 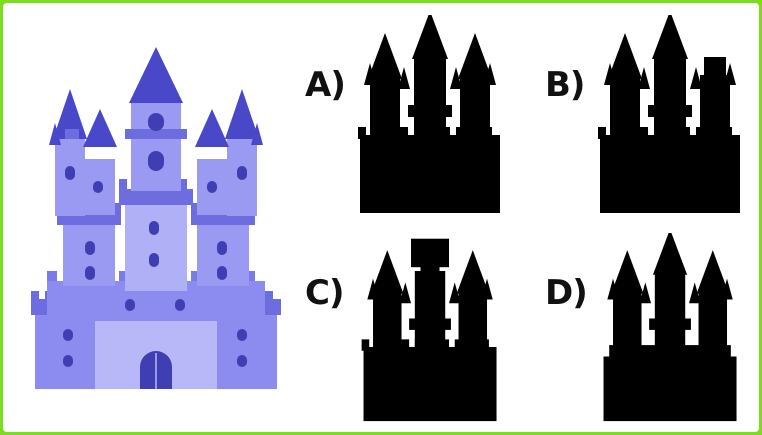 What do you see at coordinates (565, 85) in the screenshot?
I see `option-b-label: B)` at bounding box center [565, 85].